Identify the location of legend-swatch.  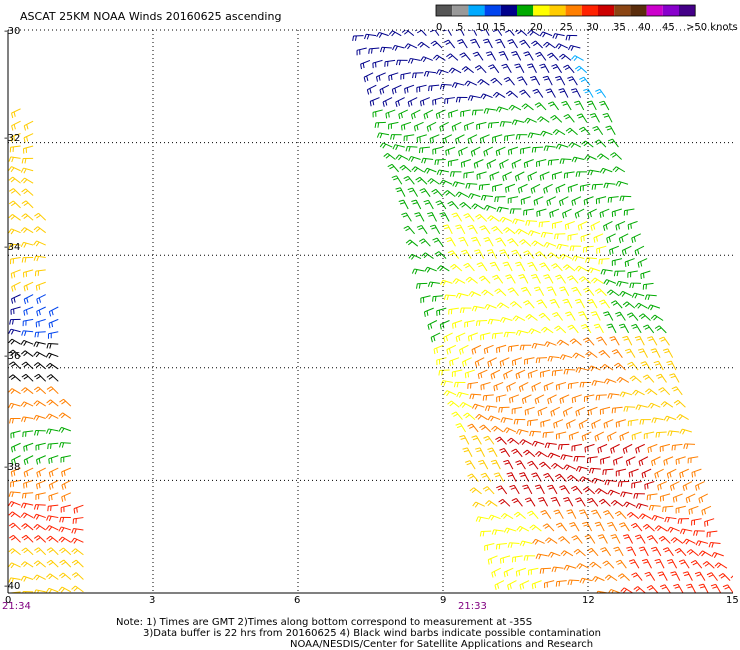
(589, 10).